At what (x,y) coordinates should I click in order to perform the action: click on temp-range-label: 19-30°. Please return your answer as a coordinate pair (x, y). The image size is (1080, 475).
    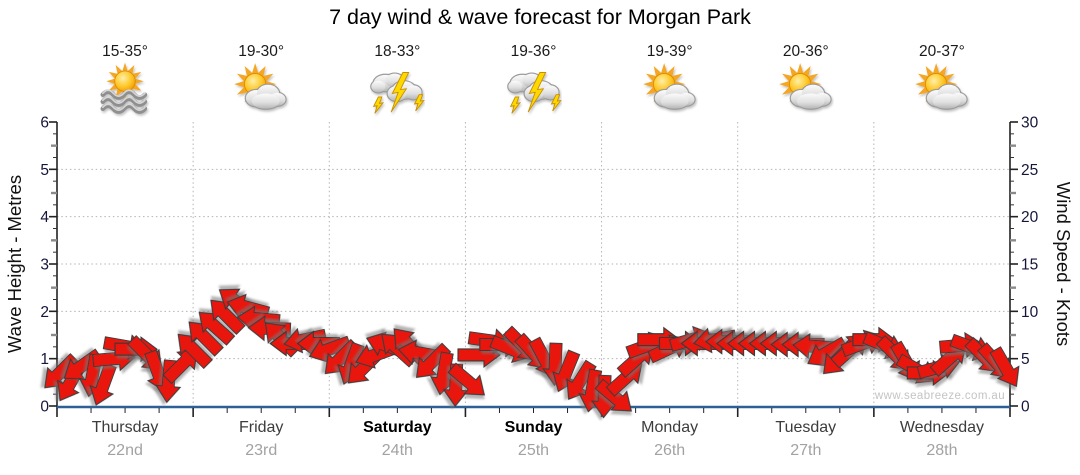
    Looking at the image, I should click on (261, 51).